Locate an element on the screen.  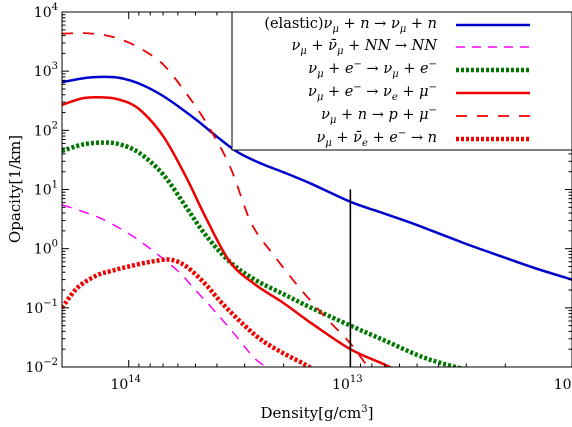
y-tick-label: 10⁻² is located at coordinates (41, 366).